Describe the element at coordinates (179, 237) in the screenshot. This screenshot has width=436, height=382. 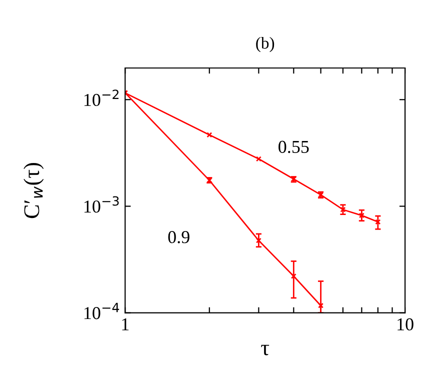
I see `text: 0.9` at that location.